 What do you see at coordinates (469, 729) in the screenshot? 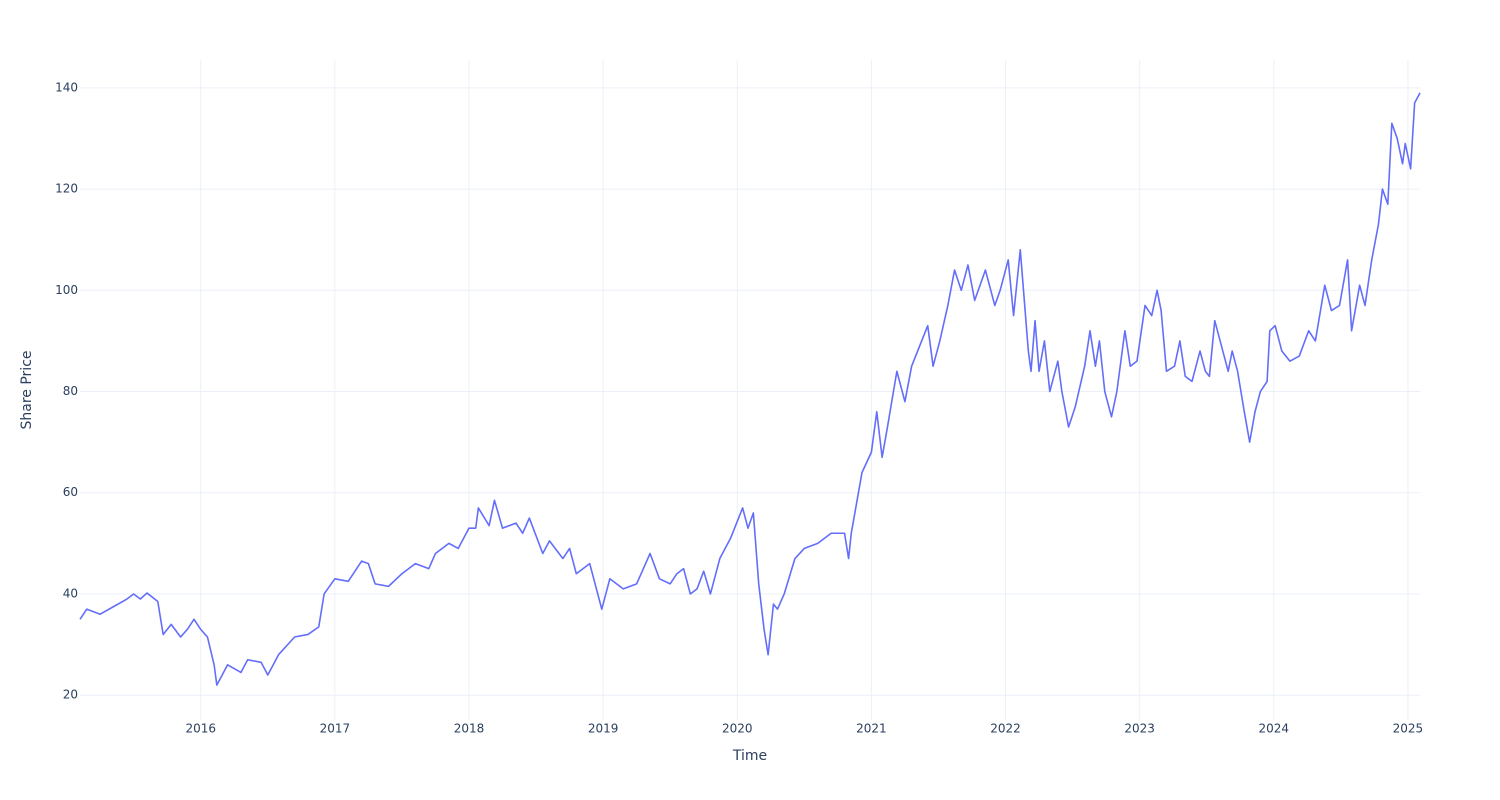
I see `x-tick-label: 2018` at bounding box center [469, 729].